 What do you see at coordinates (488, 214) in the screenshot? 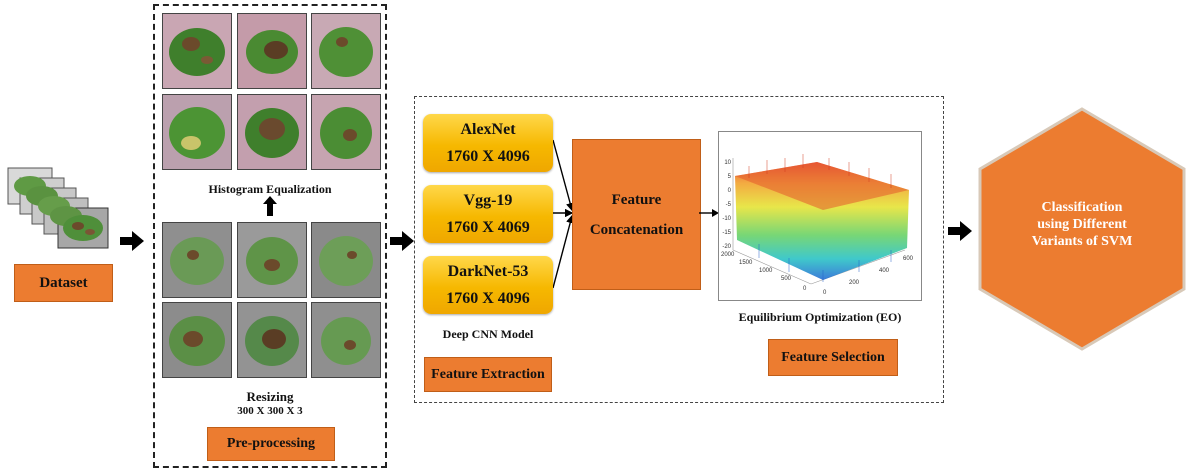
I see `model-box-vgg19: Vgg-19 1760 X 4069` at bounding box center [488, 214].